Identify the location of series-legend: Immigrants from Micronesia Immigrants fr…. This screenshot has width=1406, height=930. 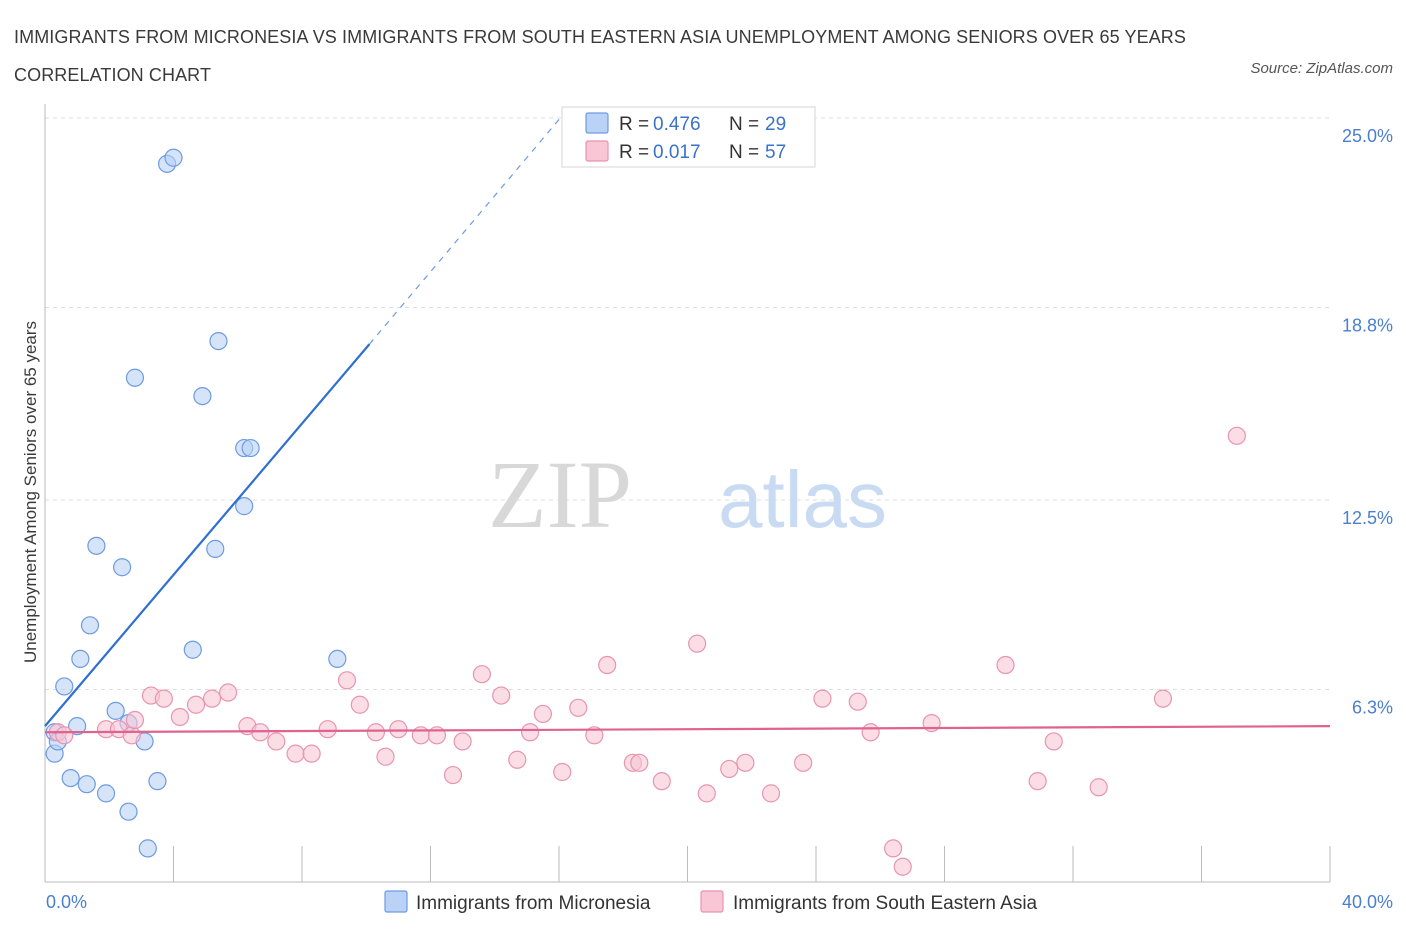
(711, 902).